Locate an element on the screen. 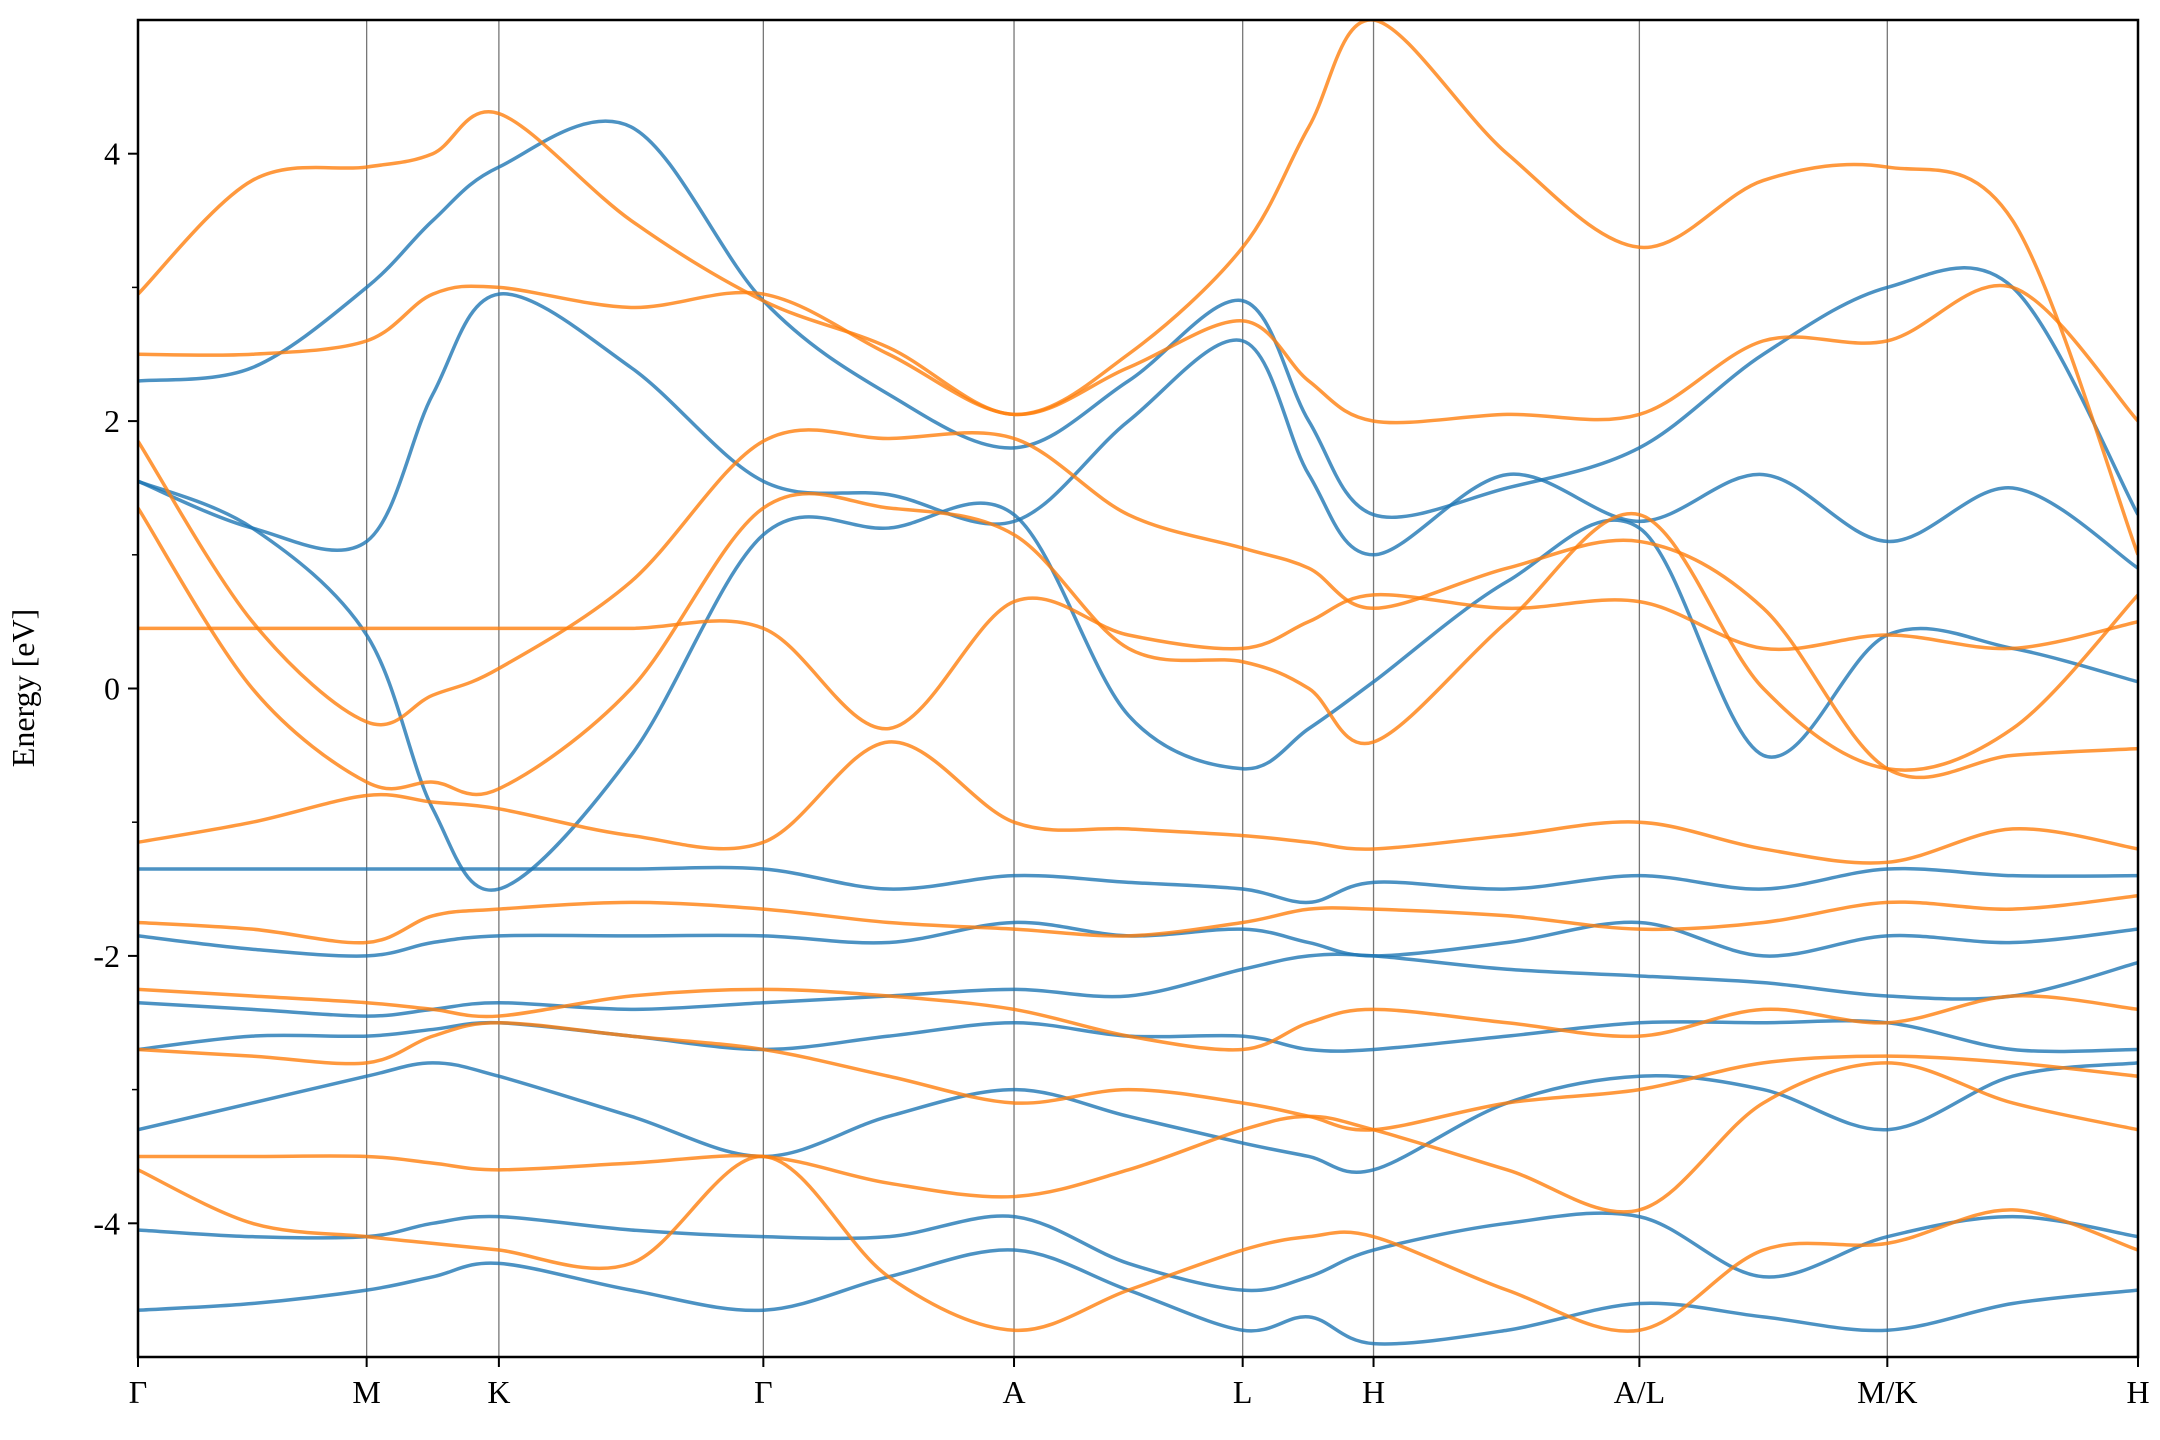 The width and height of the screenshot is (2160, 1440). y-tick-label: -2 is located at coordinates (106, 956).